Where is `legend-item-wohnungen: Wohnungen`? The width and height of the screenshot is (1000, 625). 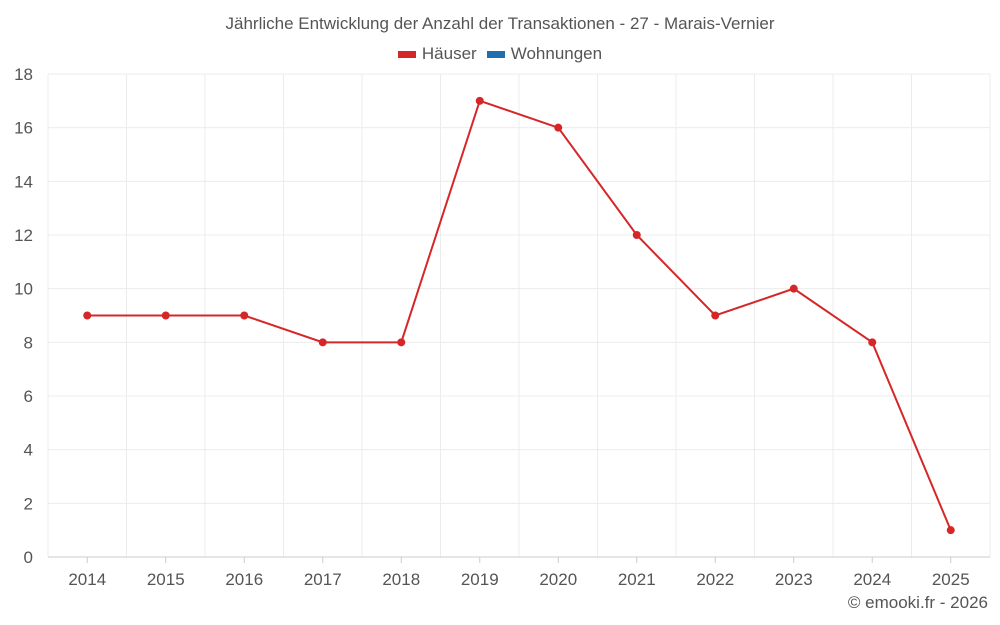 legend-item-wohnungen: Wohnungen is located at coordinates (544, 54).